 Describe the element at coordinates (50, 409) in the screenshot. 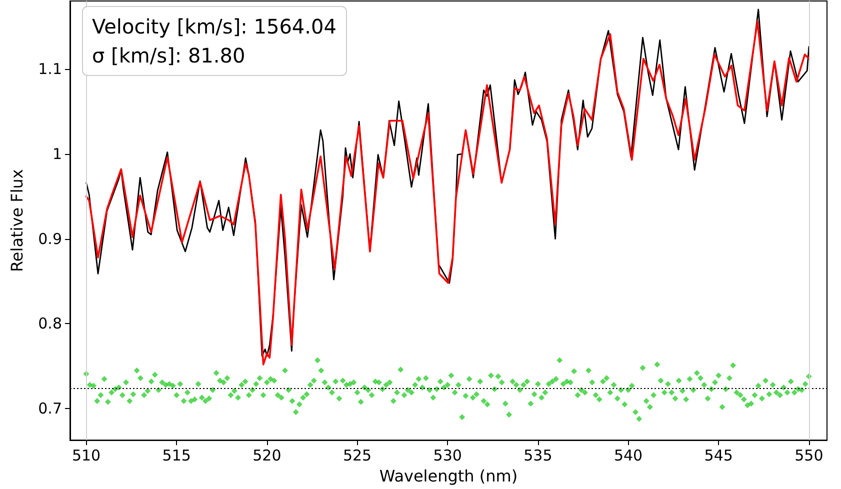

I see `y-tick-label: 0.7` at that location.